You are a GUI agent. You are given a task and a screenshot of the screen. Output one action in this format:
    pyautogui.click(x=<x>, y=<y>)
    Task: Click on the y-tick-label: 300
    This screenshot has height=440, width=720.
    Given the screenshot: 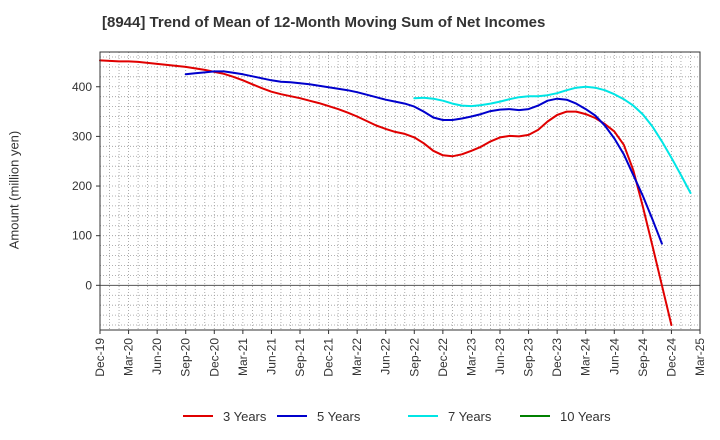 What is the action you would take?
    pyautogui.click(x=82, y=136)
    